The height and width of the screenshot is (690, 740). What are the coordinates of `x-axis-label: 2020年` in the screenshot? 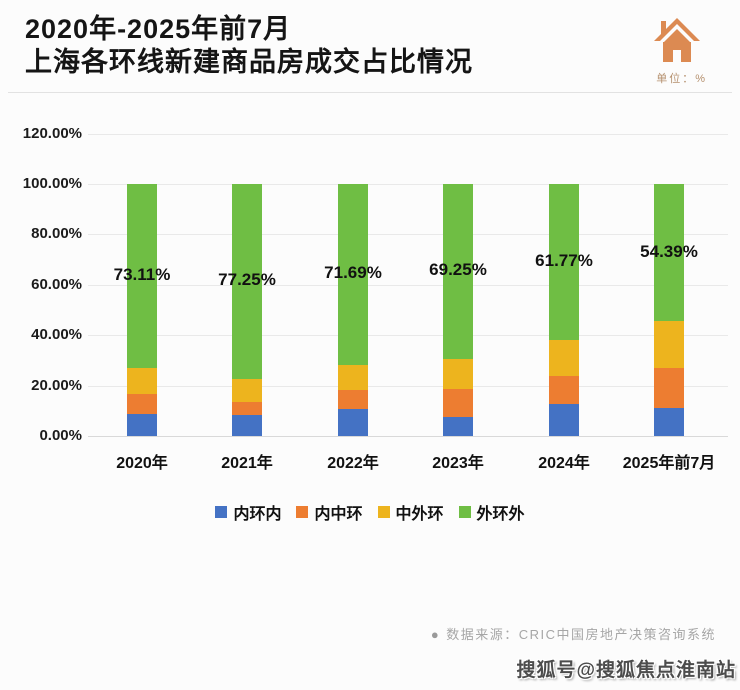 It's located at (142, 463).